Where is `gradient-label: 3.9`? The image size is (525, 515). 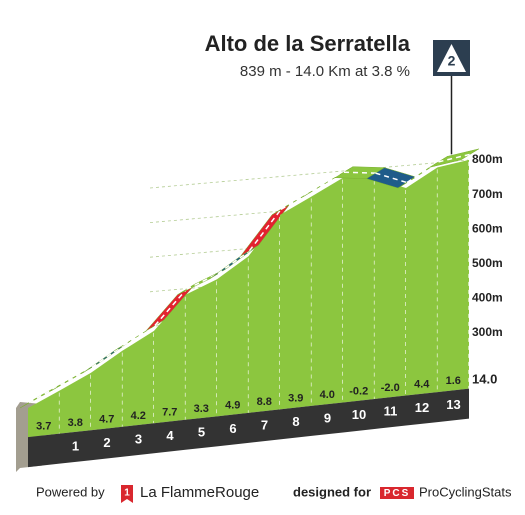 gradient-label: 3.9 is located at coordinates (295, 399).